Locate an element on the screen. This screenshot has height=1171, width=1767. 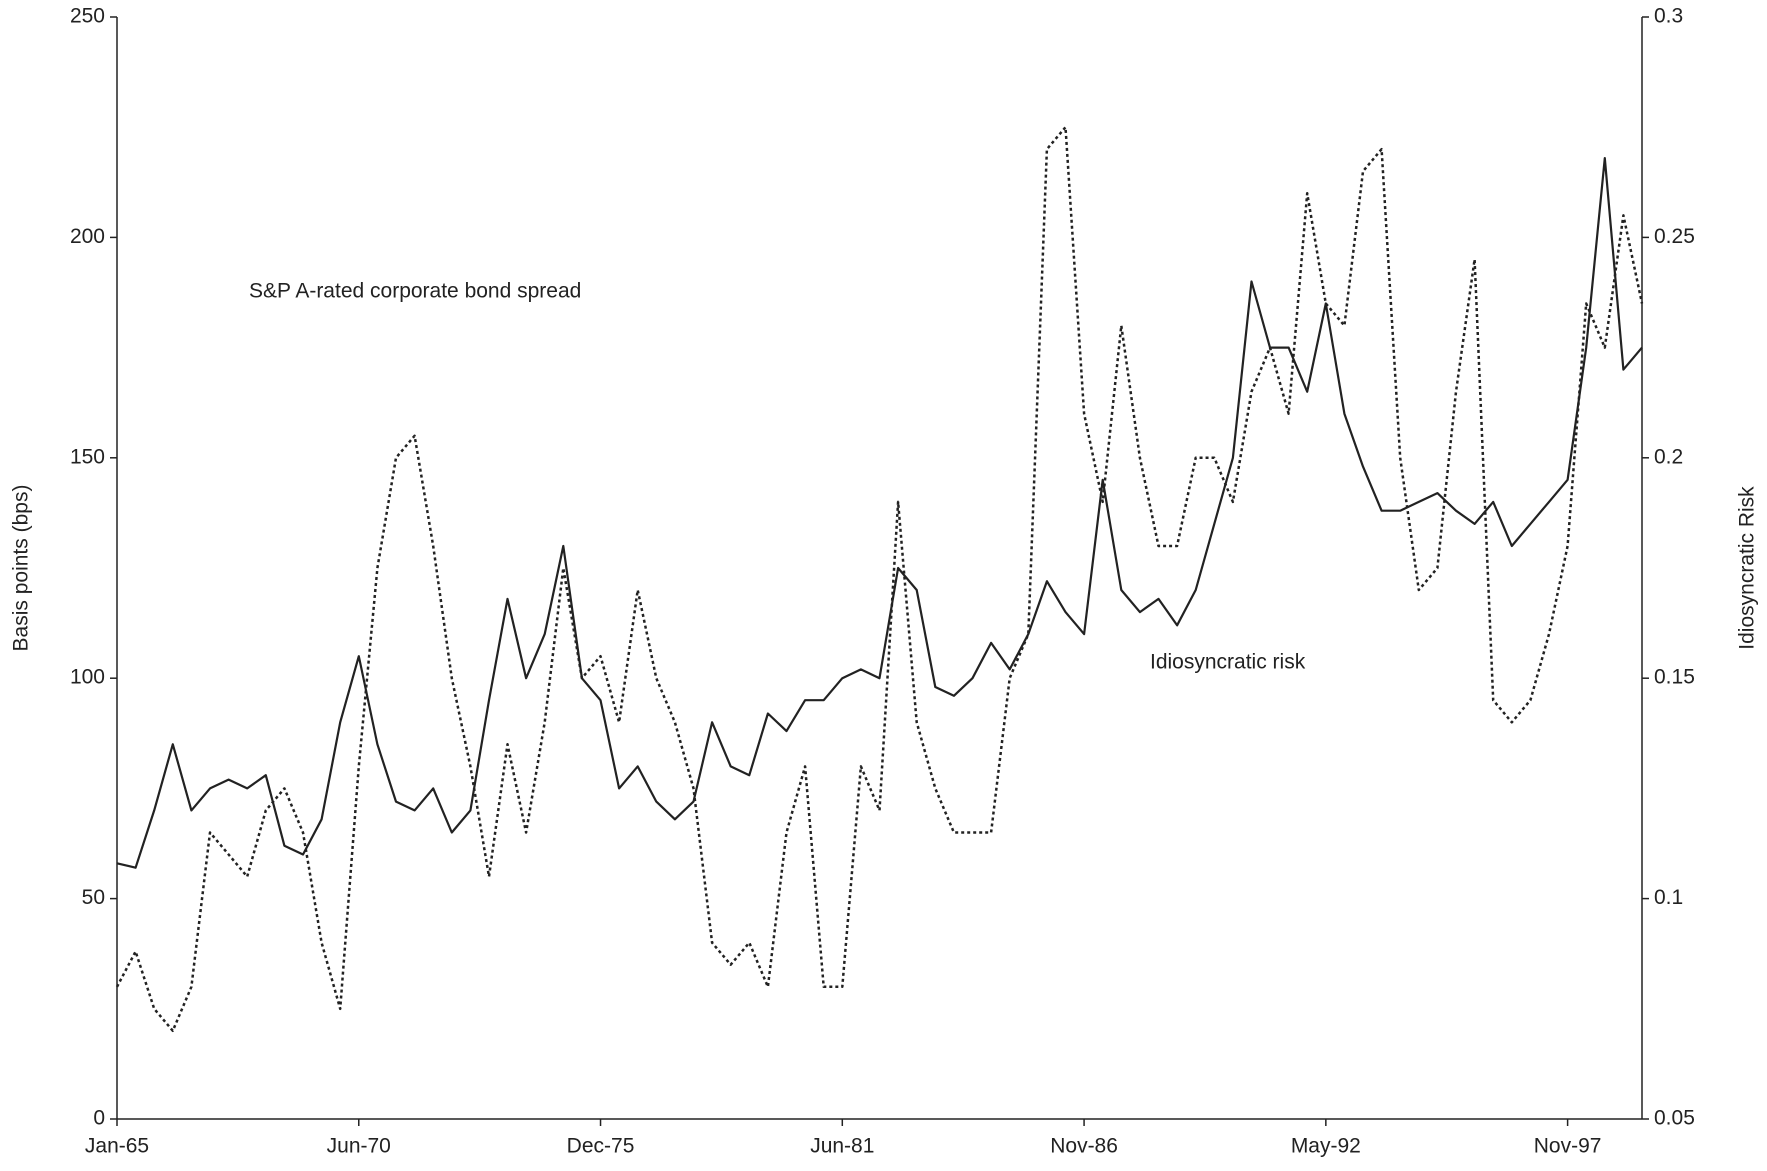
x-tick-label: Dec-75 is located at coordinates (601, 1146).